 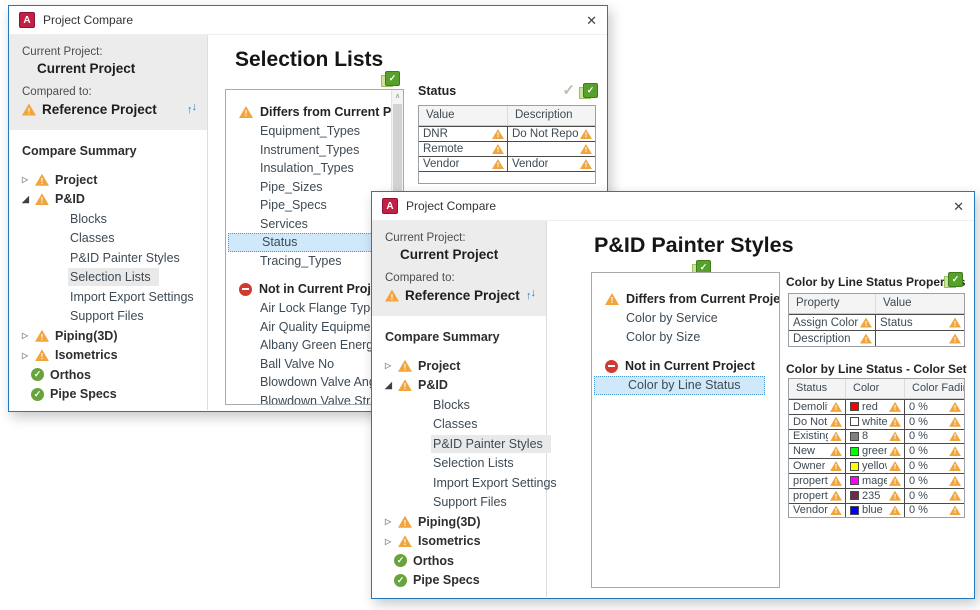 What do you see at coordinates (308, 242) in the screenshot?
I see `list-item-selected: Status` at bounding box center [308, 242].